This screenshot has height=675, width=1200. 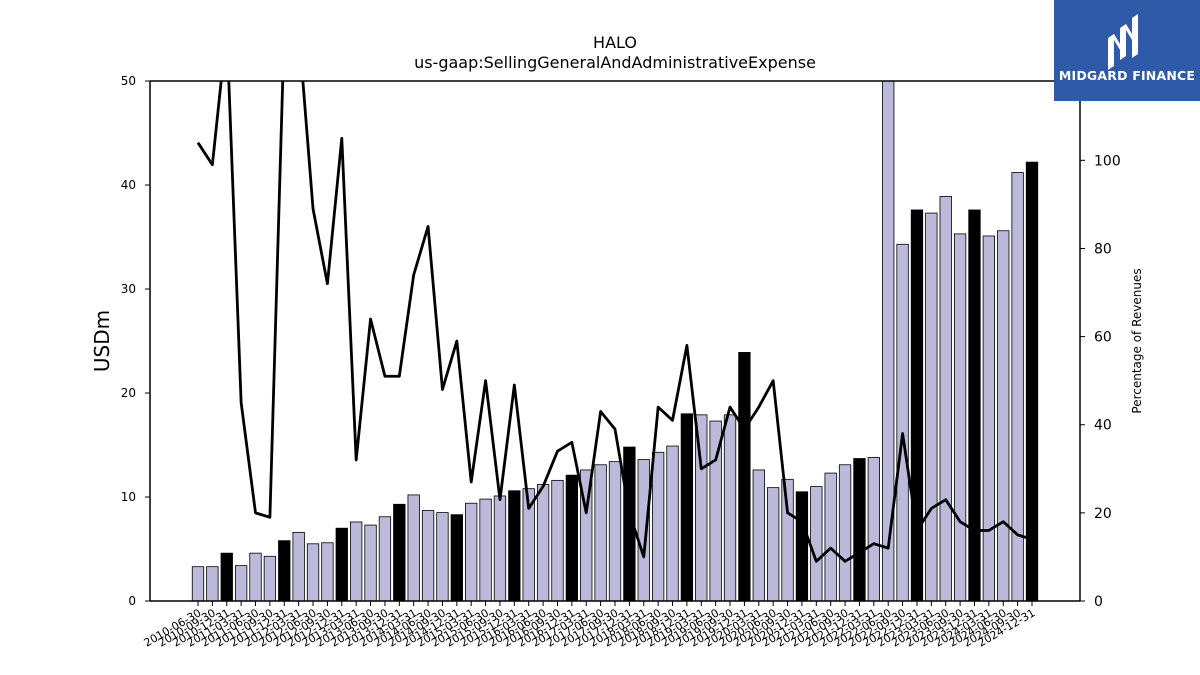 I want to click on logo-text: MIDGARD FINANCE, so click(x=1127, y=75).